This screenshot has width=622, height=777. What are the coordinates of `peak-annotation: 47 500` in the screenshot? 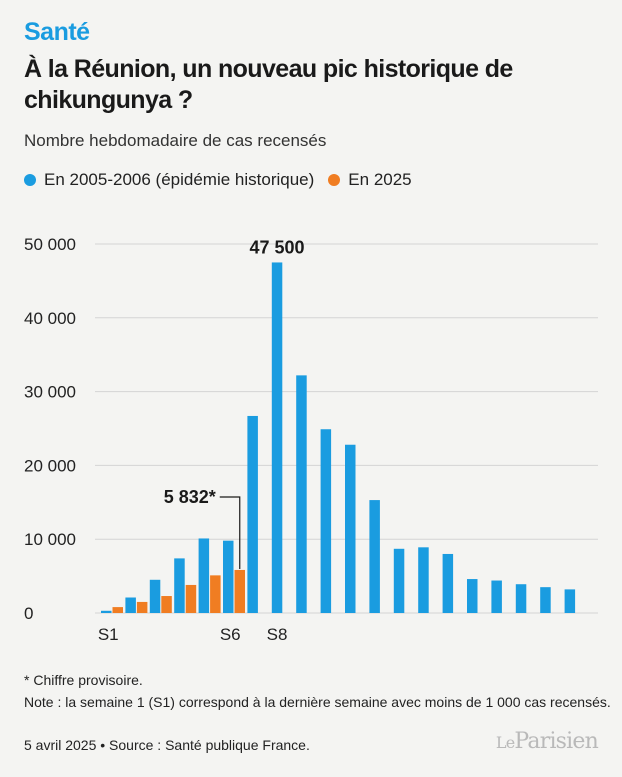 It's located at (277, 247).